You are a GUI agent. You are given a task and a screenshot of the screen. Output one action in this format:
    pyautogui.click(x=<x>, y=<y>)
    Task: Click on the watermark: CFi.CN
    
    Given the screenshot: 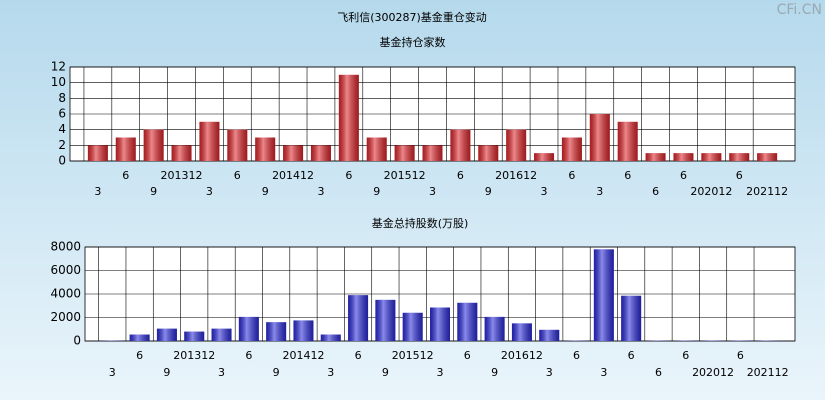 What is the action you would take?
    pyautogui.click(x=799, y=10)
    